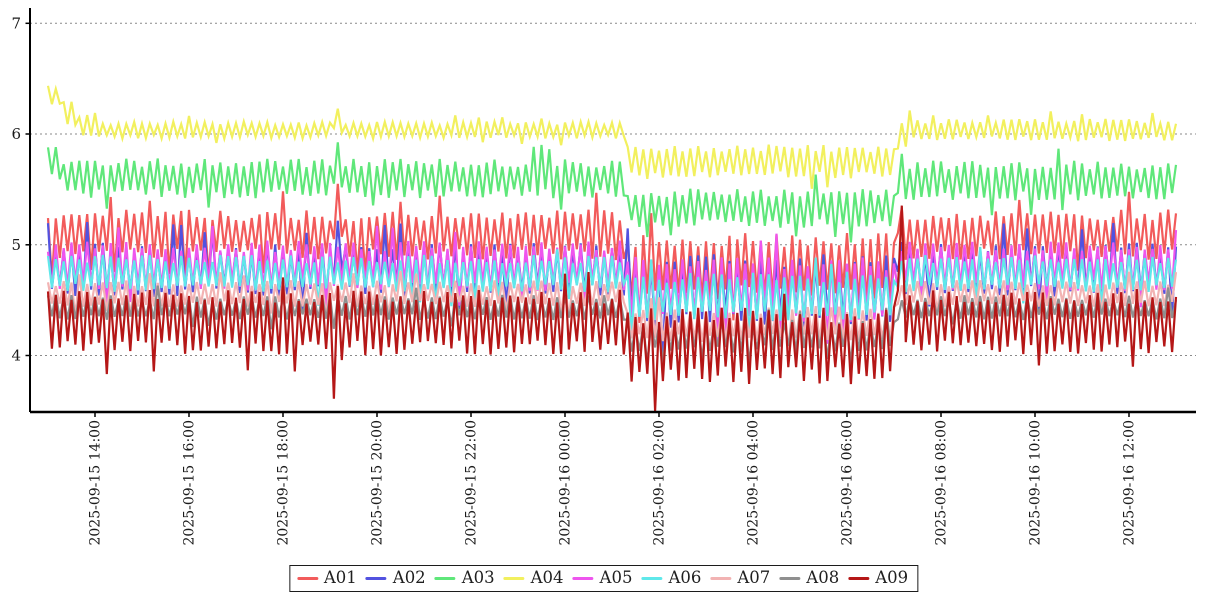 The height and width of the screenshot is (600, 1207). I want to click on legend-item-A06: A06, so click(671, 577).